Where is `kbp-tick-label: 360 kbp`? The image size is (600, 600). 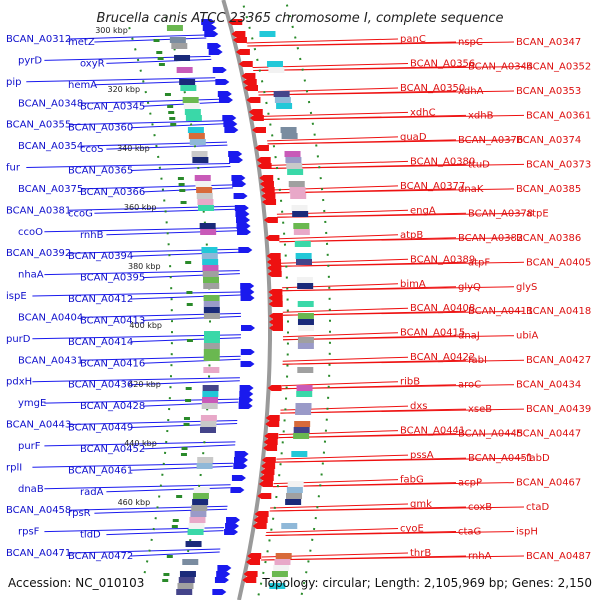 kbp-tick-label: 360 kbp is located at coordinates (140, 207).